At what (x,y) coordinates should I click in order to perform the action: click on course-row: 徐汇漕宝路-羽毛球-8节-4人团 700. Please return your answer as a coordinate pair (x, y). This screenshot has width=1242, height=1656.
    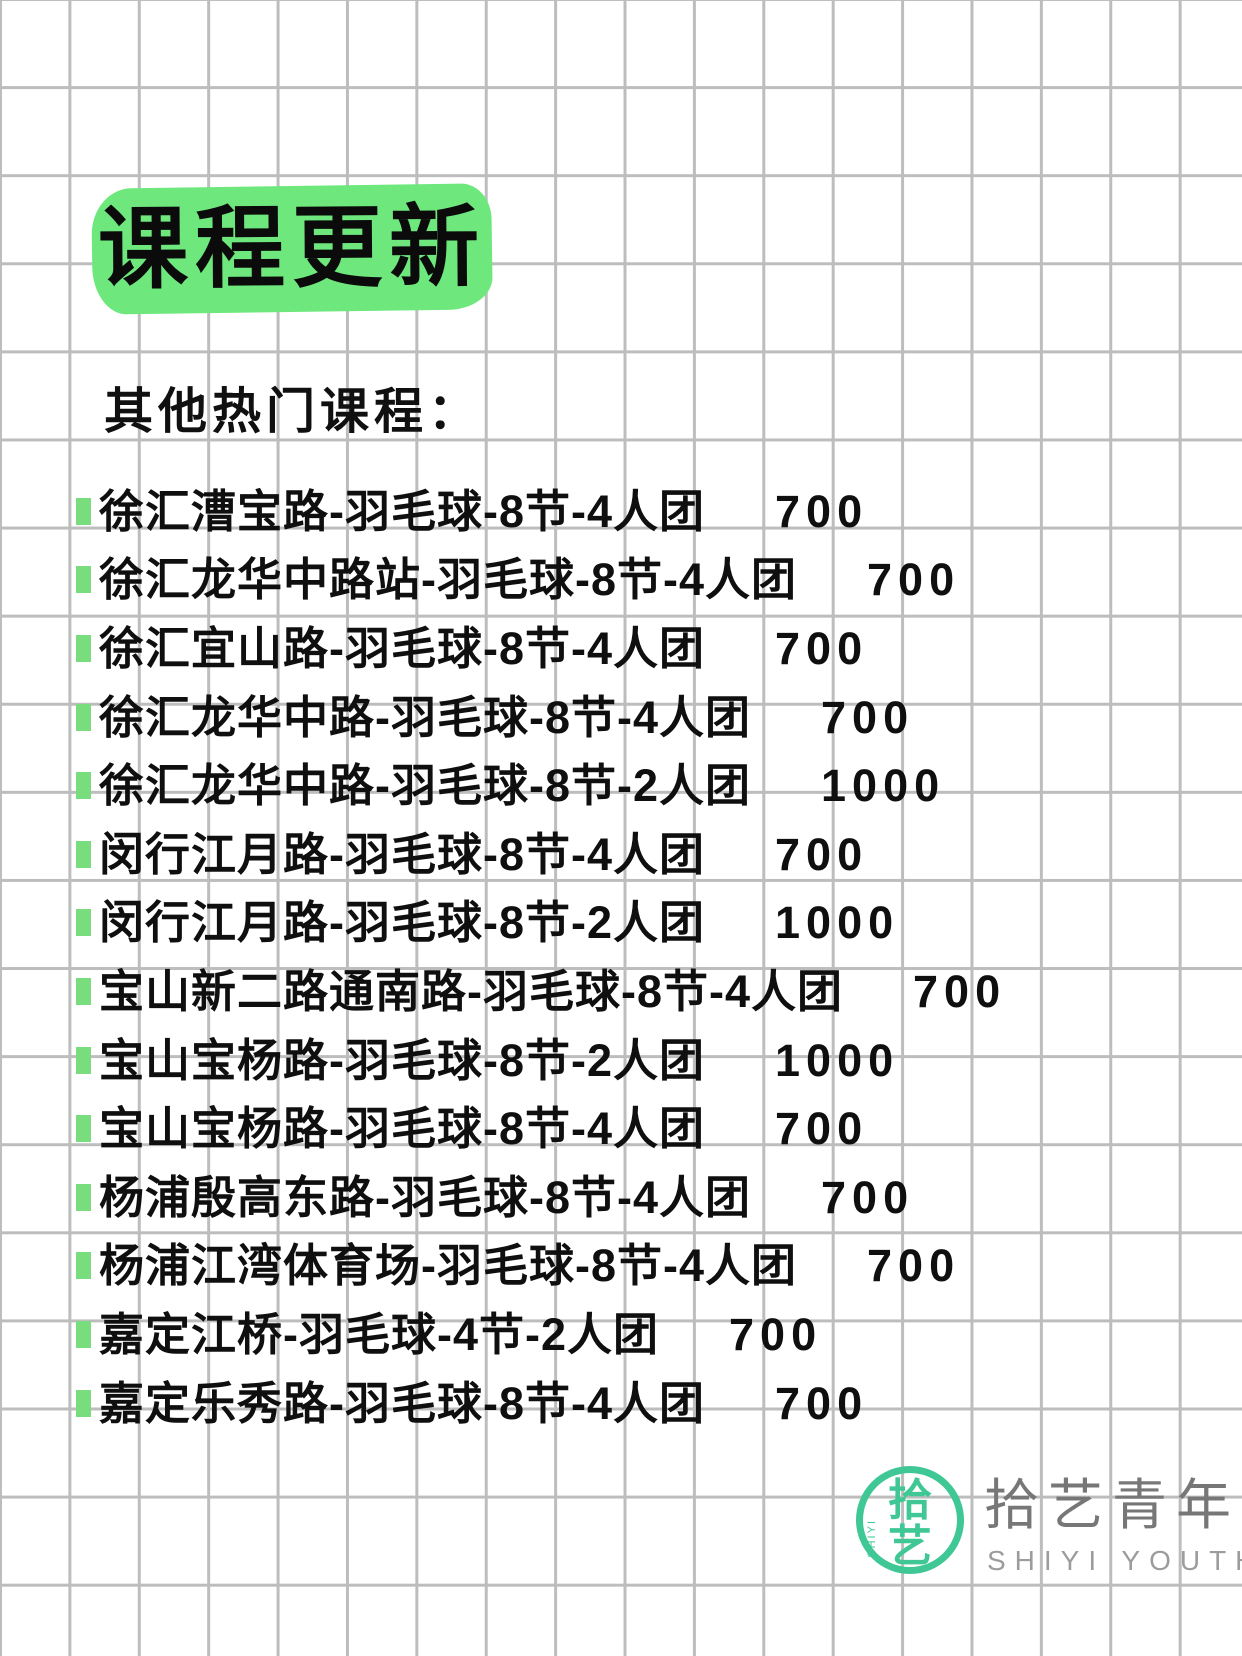
    Looking at the image, I should click on (621, 511).